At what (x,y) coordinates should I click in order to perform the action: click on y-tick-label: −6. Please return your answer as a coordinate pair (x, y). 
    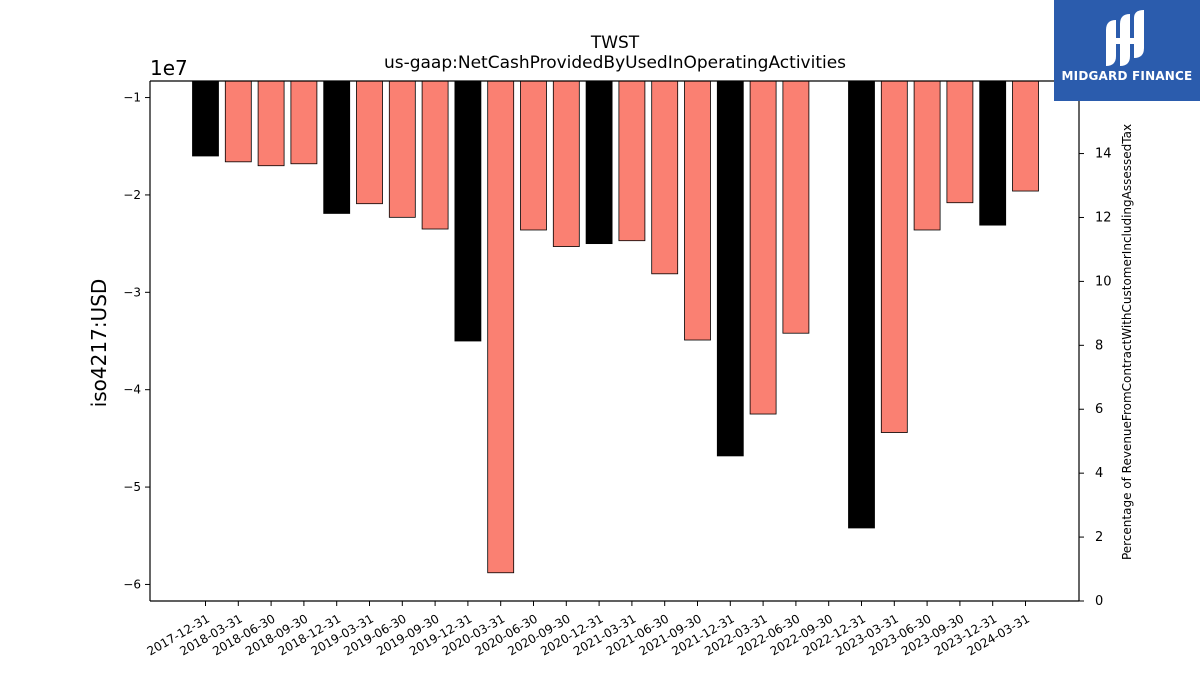
    Looking at the image, I should click on (132, 584).